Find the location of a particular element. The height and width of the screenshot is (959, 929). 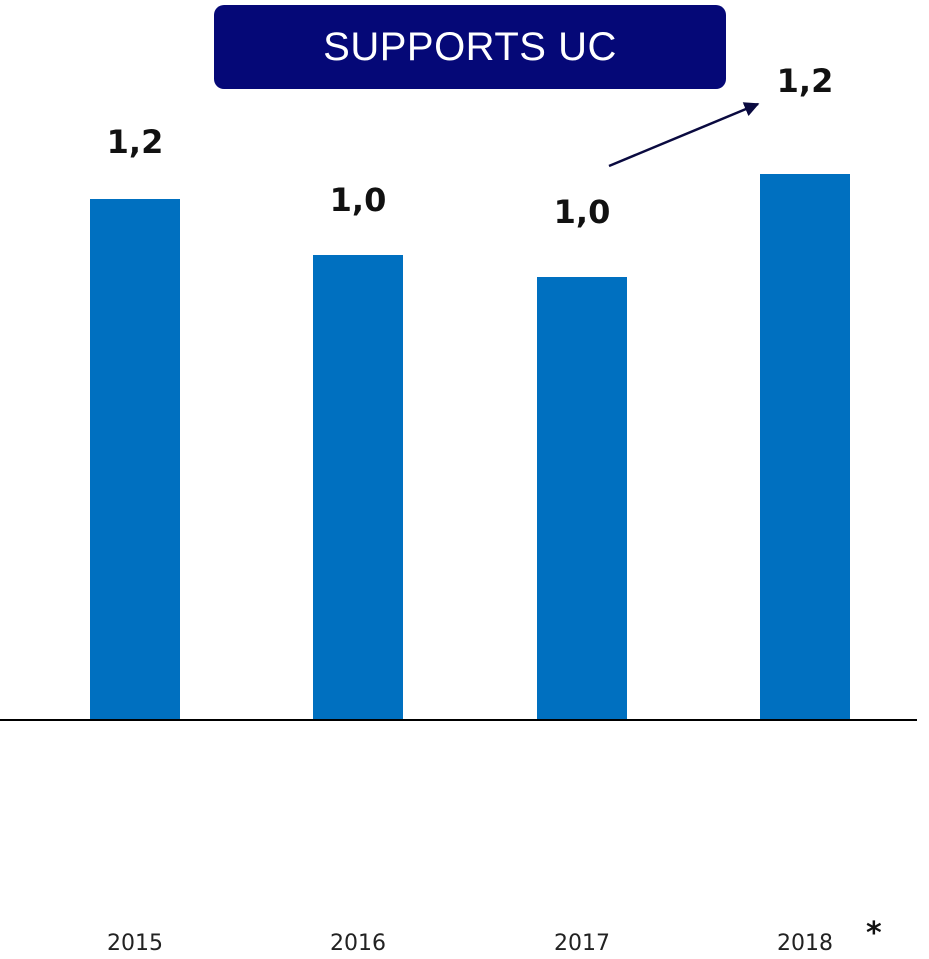

chart-title-box: SUPPORTS UC is located at coordinates (470, 47).